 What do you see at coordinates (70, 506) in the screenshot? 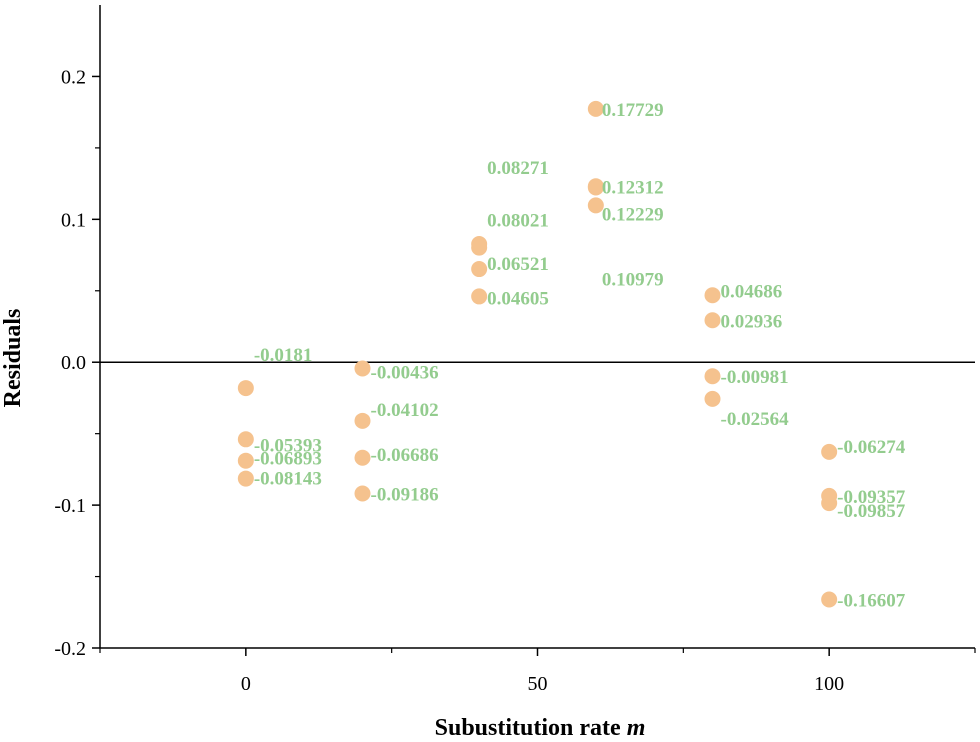
I see `y-tick-label: -0.1` at bounding box center [70, 506].